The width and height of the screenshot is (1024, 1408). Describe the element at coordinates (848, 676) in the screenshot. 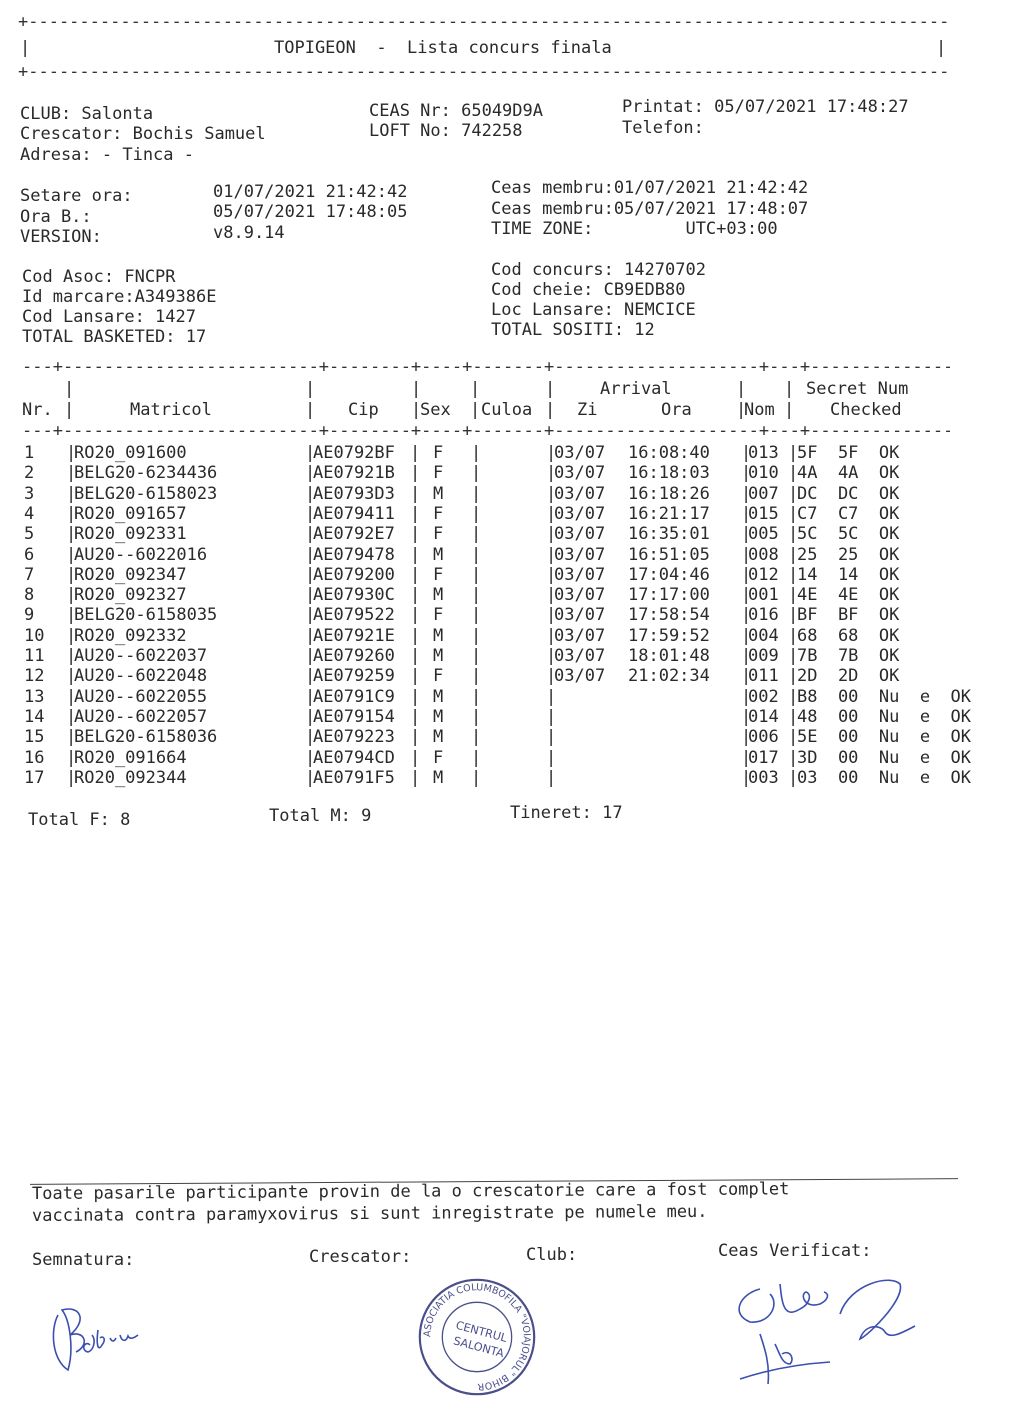

I see `row-secret: 2D 2D OK` at that location.